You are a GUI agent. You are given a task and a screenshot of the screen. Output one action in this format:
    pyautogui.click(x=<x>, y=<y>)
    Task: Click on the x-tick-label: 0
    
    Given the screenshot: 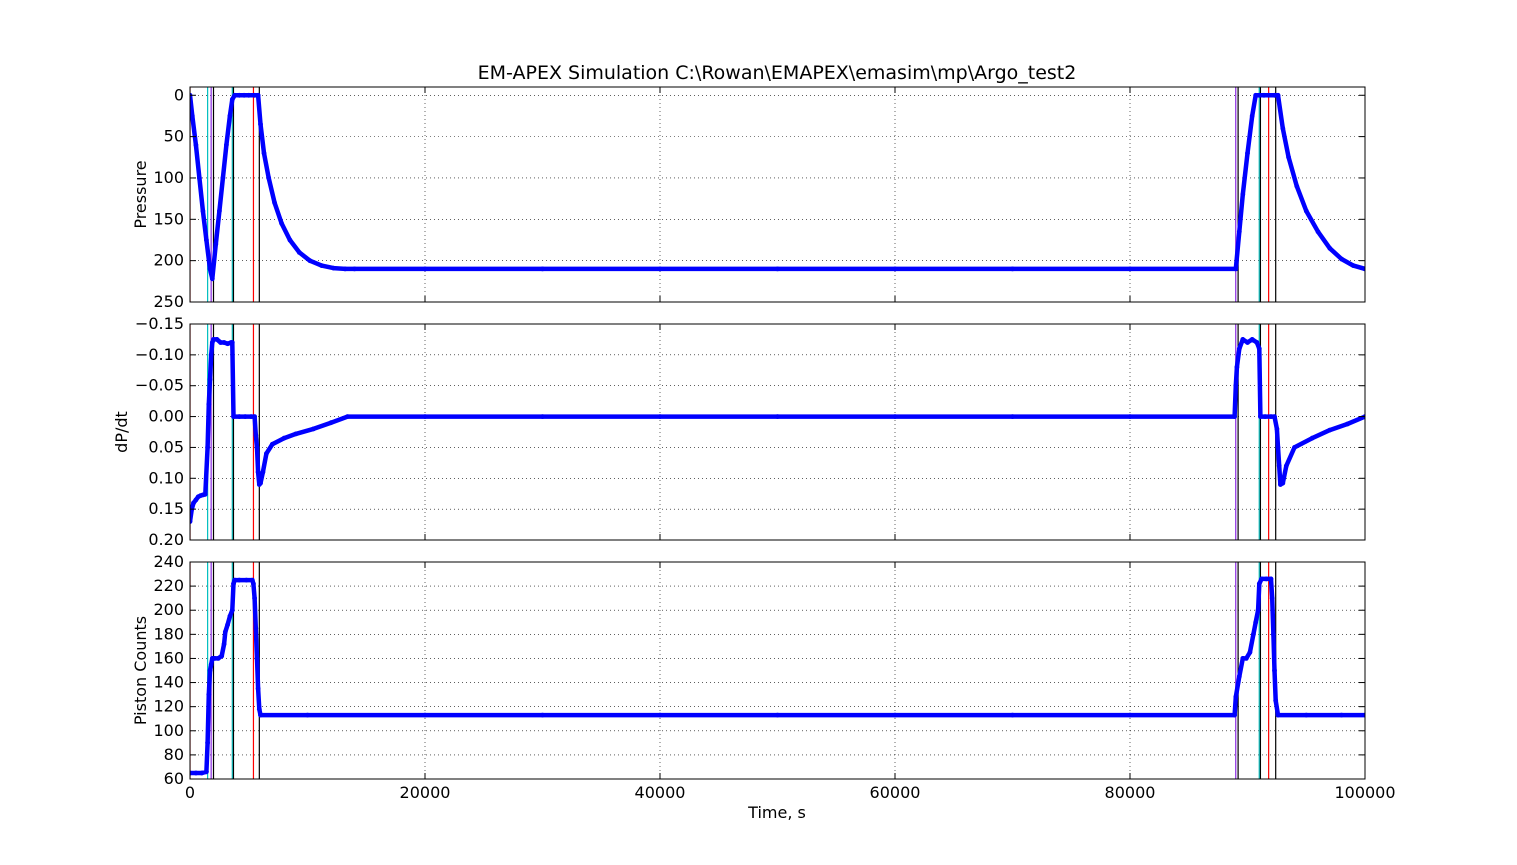 What is the action you would take?
    pyautogui.click(x=190, y=792)
    